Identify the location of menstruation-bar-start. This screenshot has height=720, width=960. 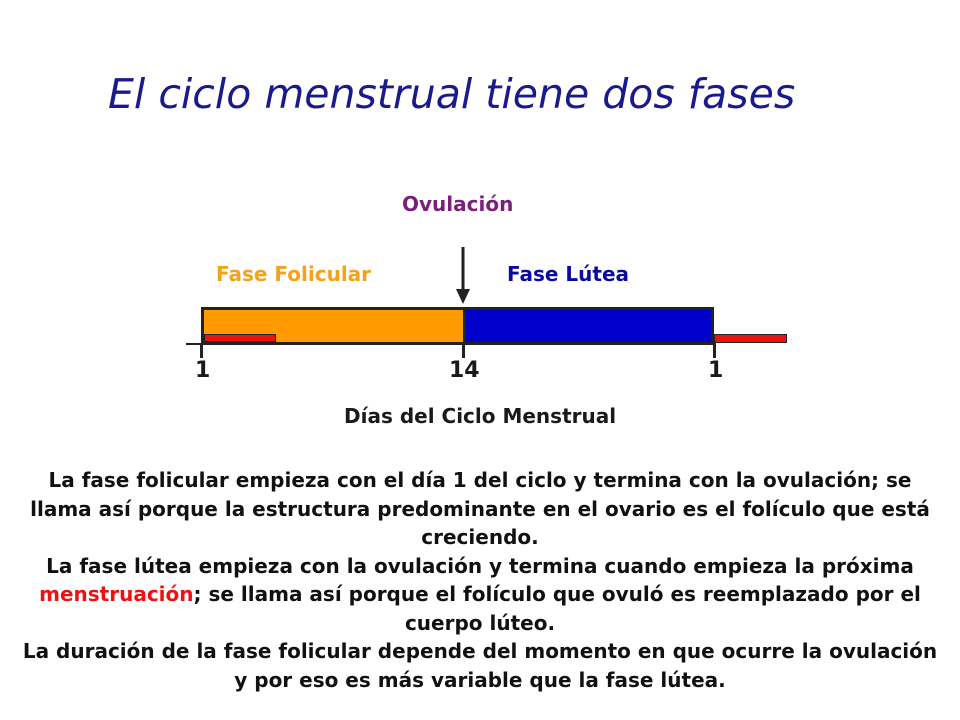
(240, 338).